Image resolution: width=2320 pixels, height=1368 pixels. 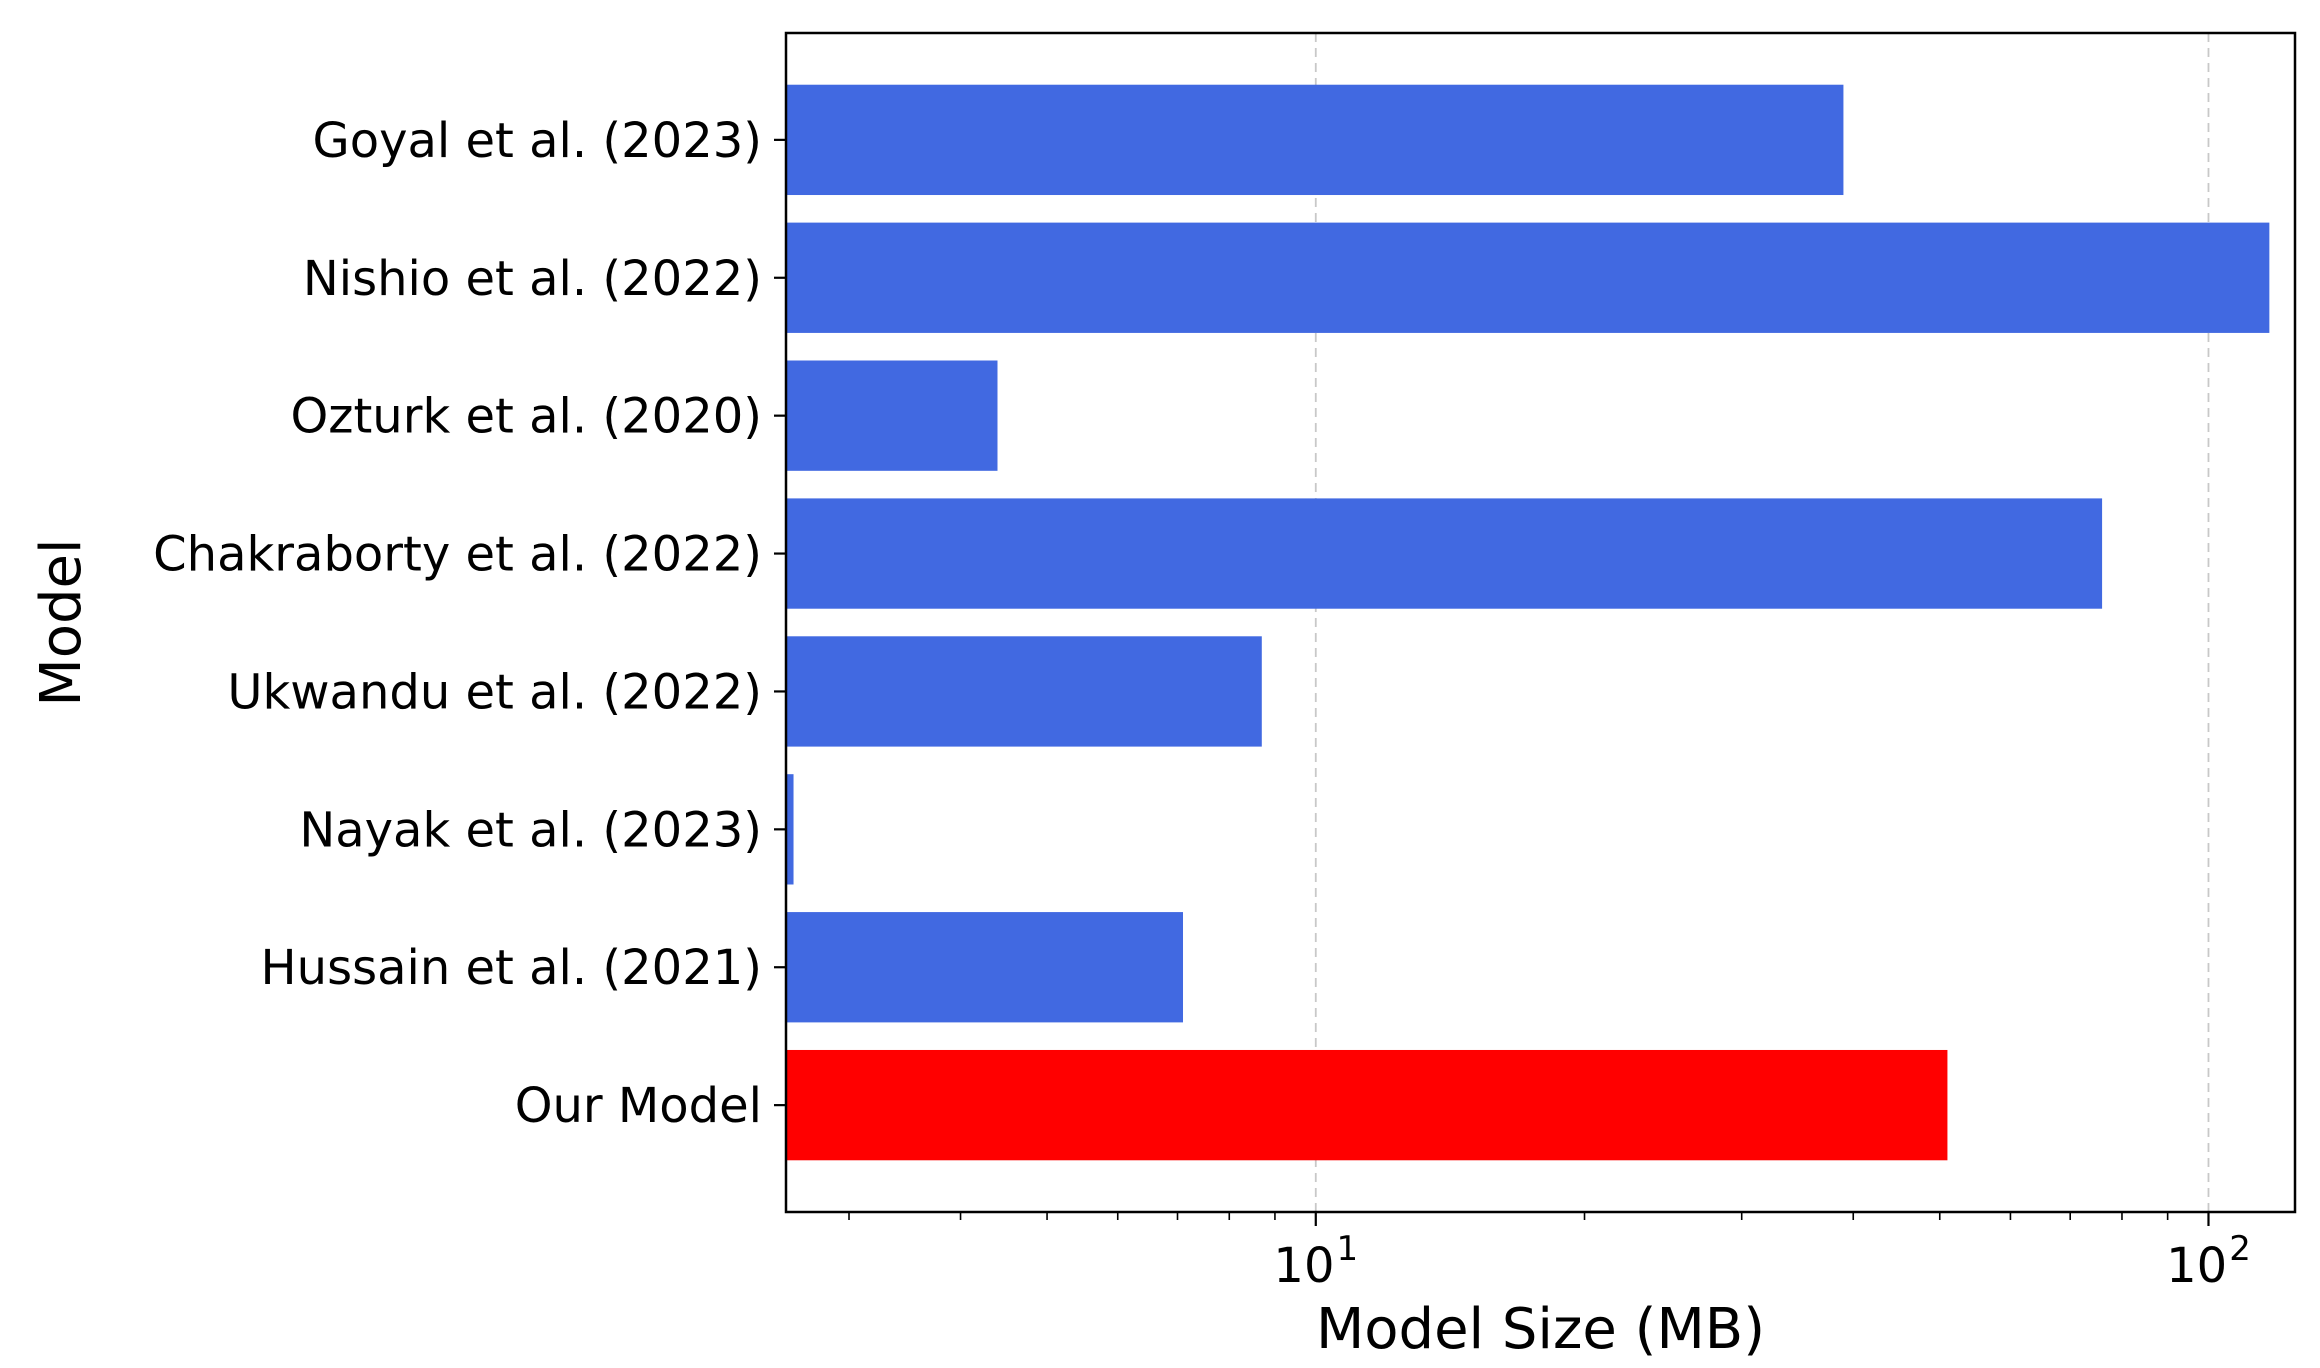 I want to click on y-tick-label: Chakraborty et al. (2022), so click(x=457, y=555).